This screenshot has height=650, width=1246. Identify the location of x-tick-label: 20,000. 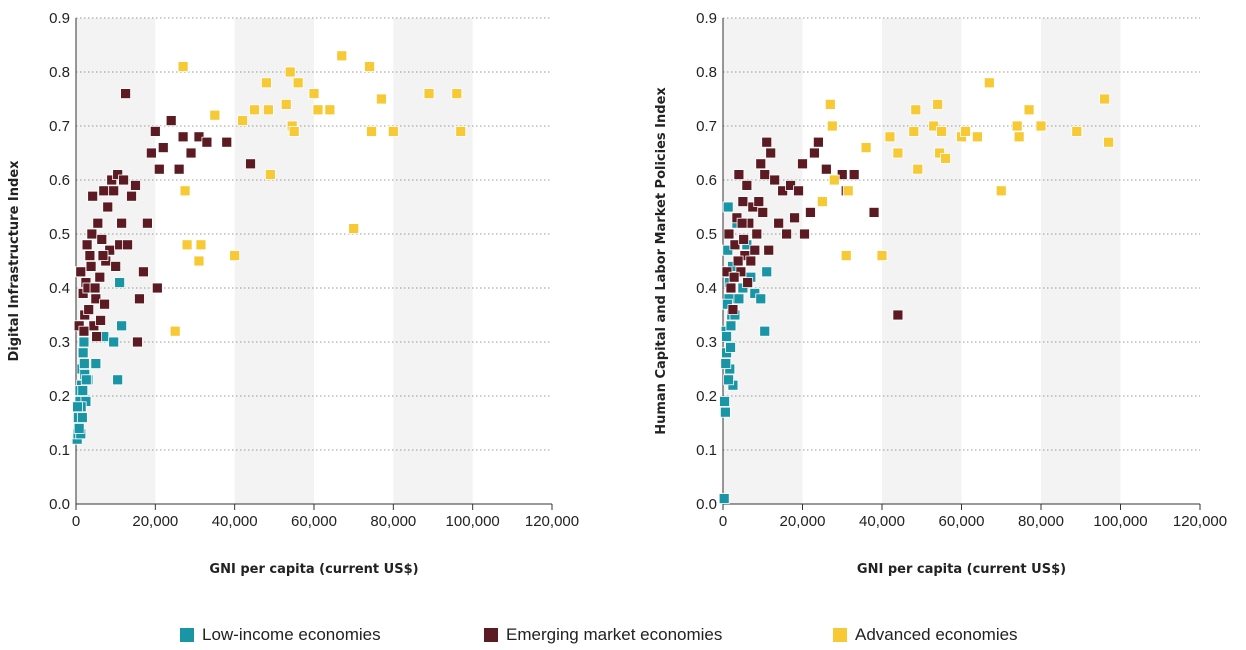
(803, 521).